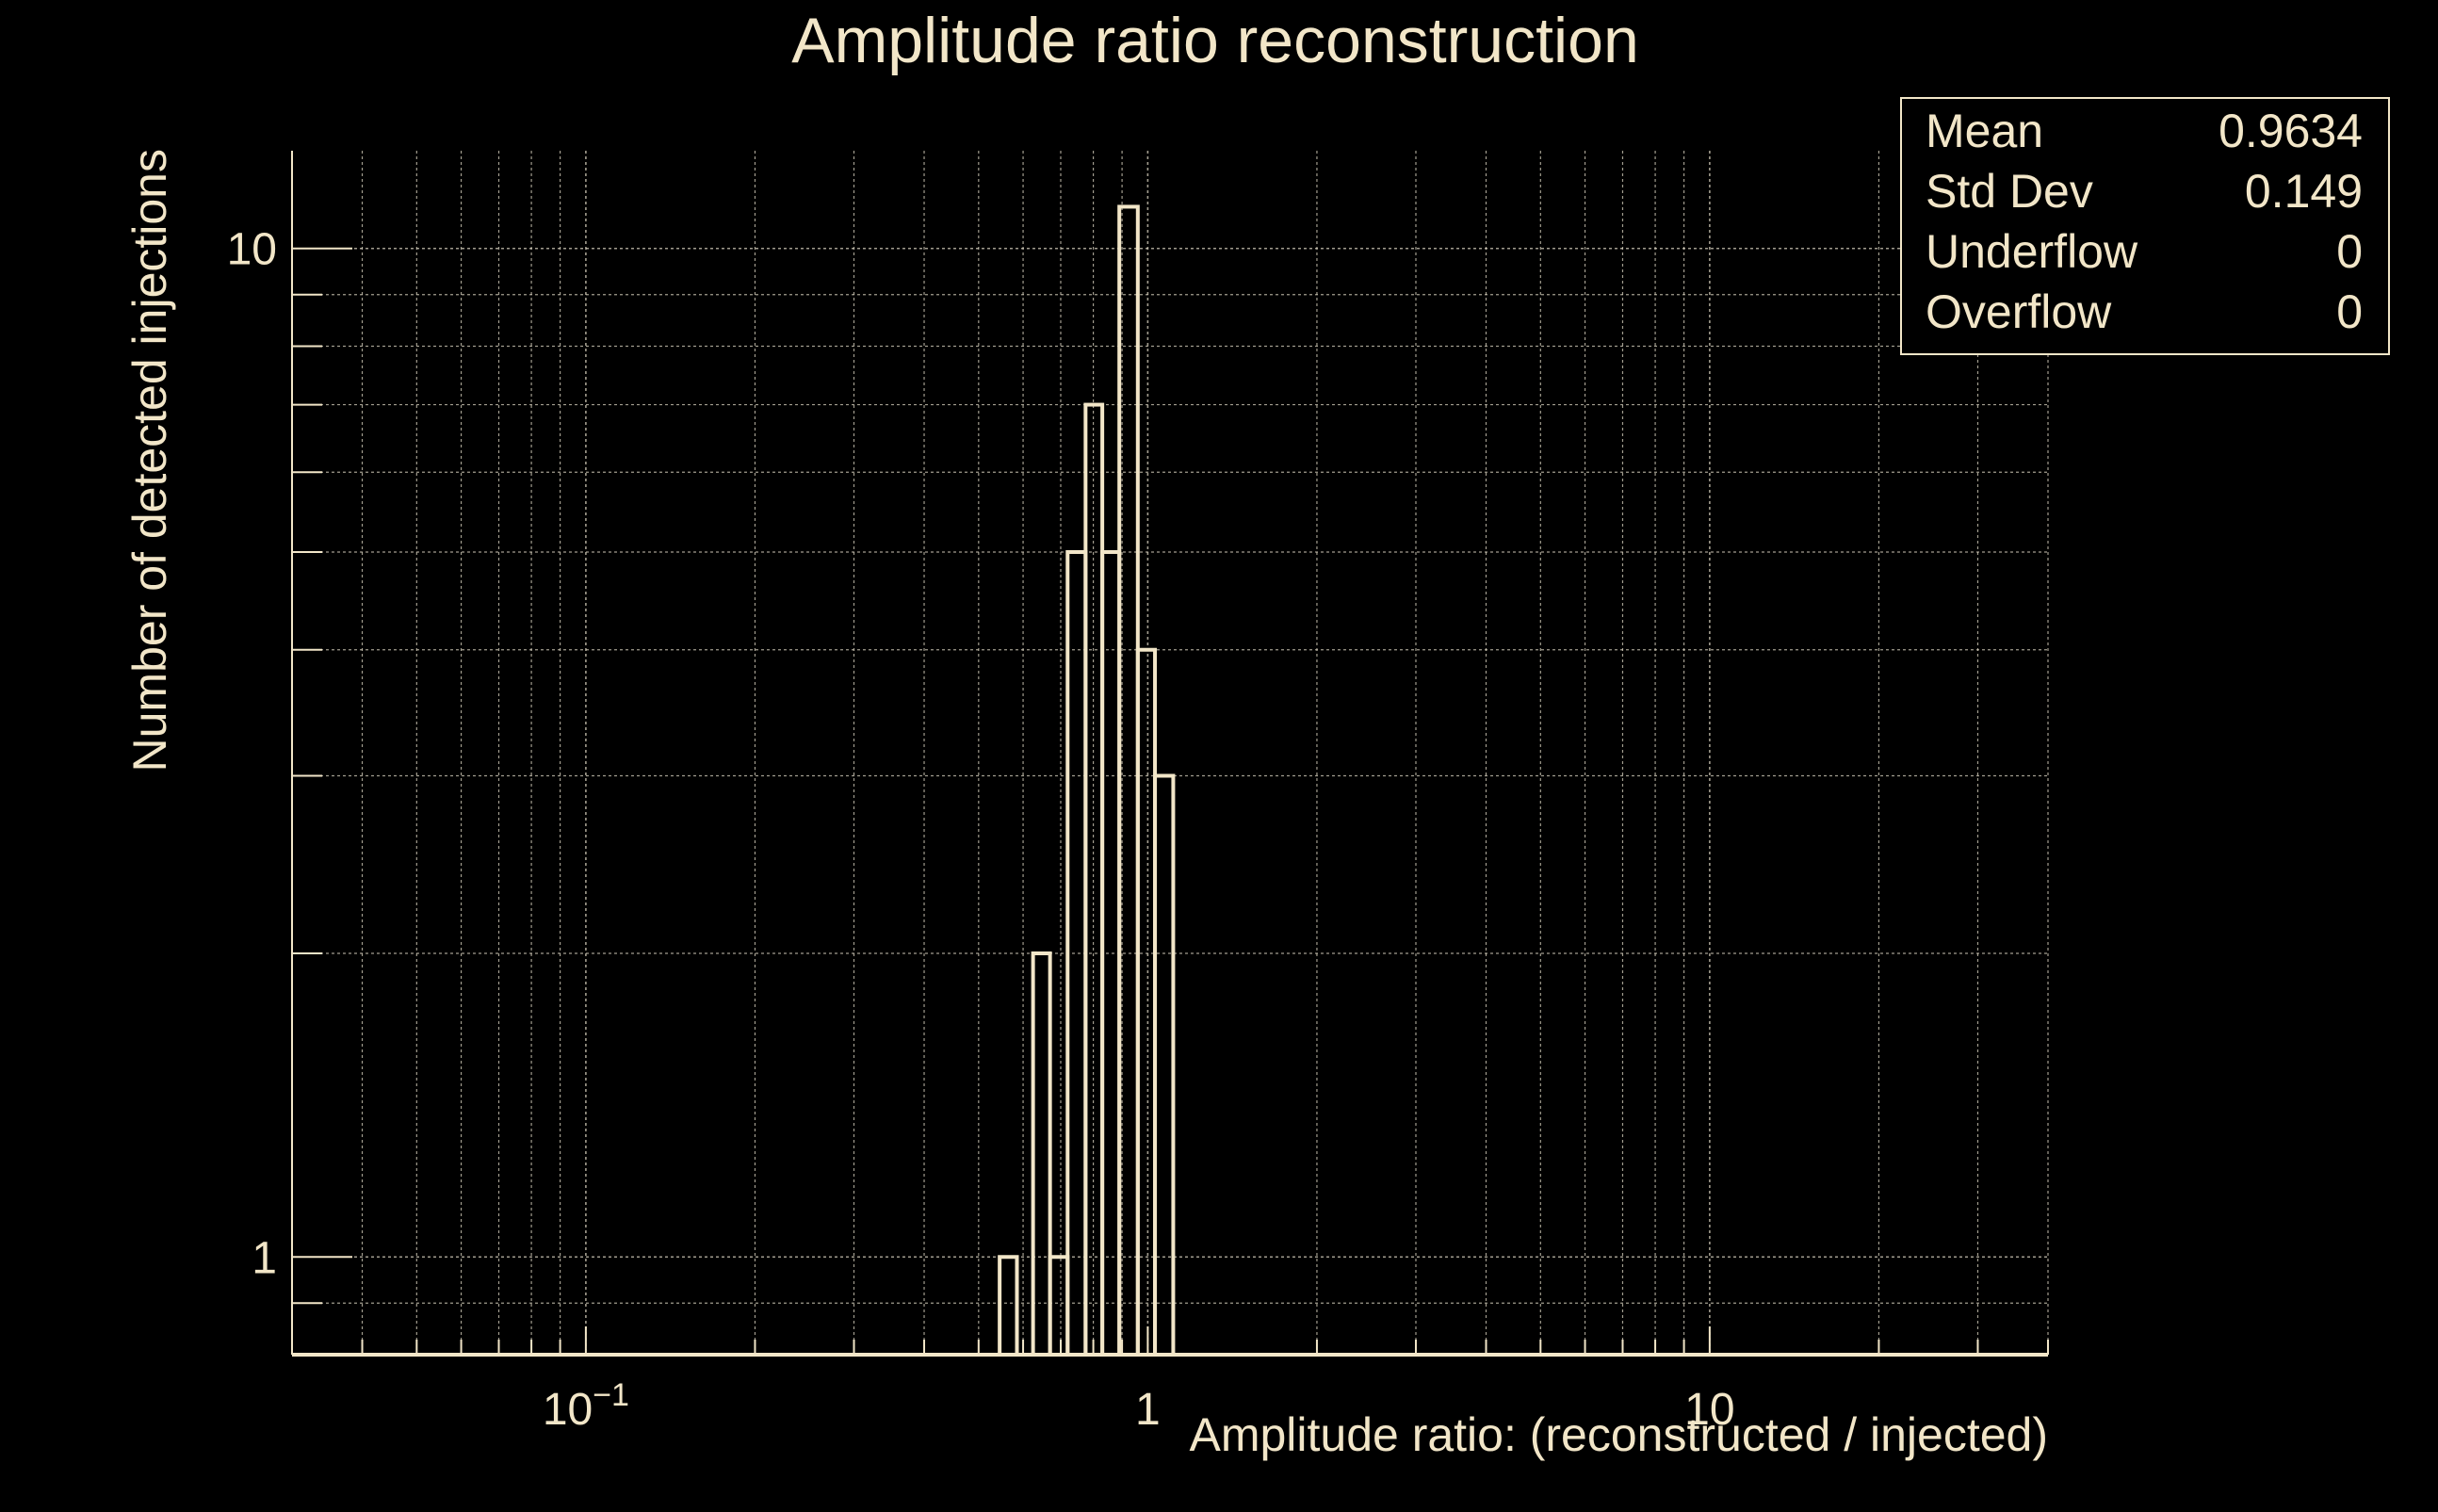  I want to click on stats-label: Mean, so click(1984, 131).